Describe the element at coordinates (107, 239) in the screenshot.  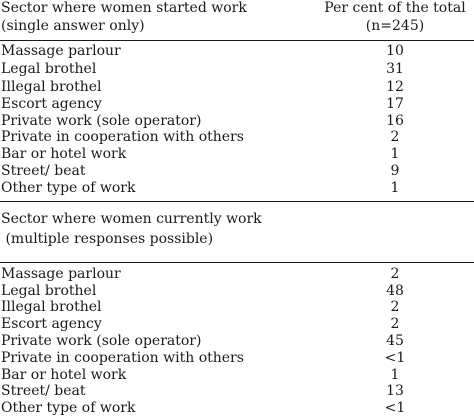
I see `current-header-line2: (multiple responses possible)` at that location.